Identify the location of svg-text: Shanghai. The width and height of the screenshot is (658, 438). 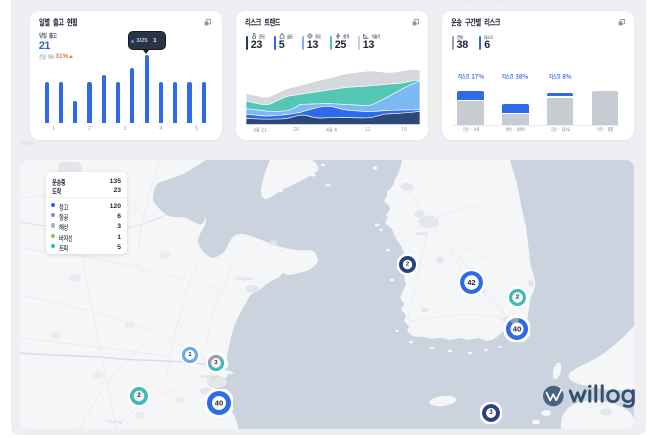
(209, 376).